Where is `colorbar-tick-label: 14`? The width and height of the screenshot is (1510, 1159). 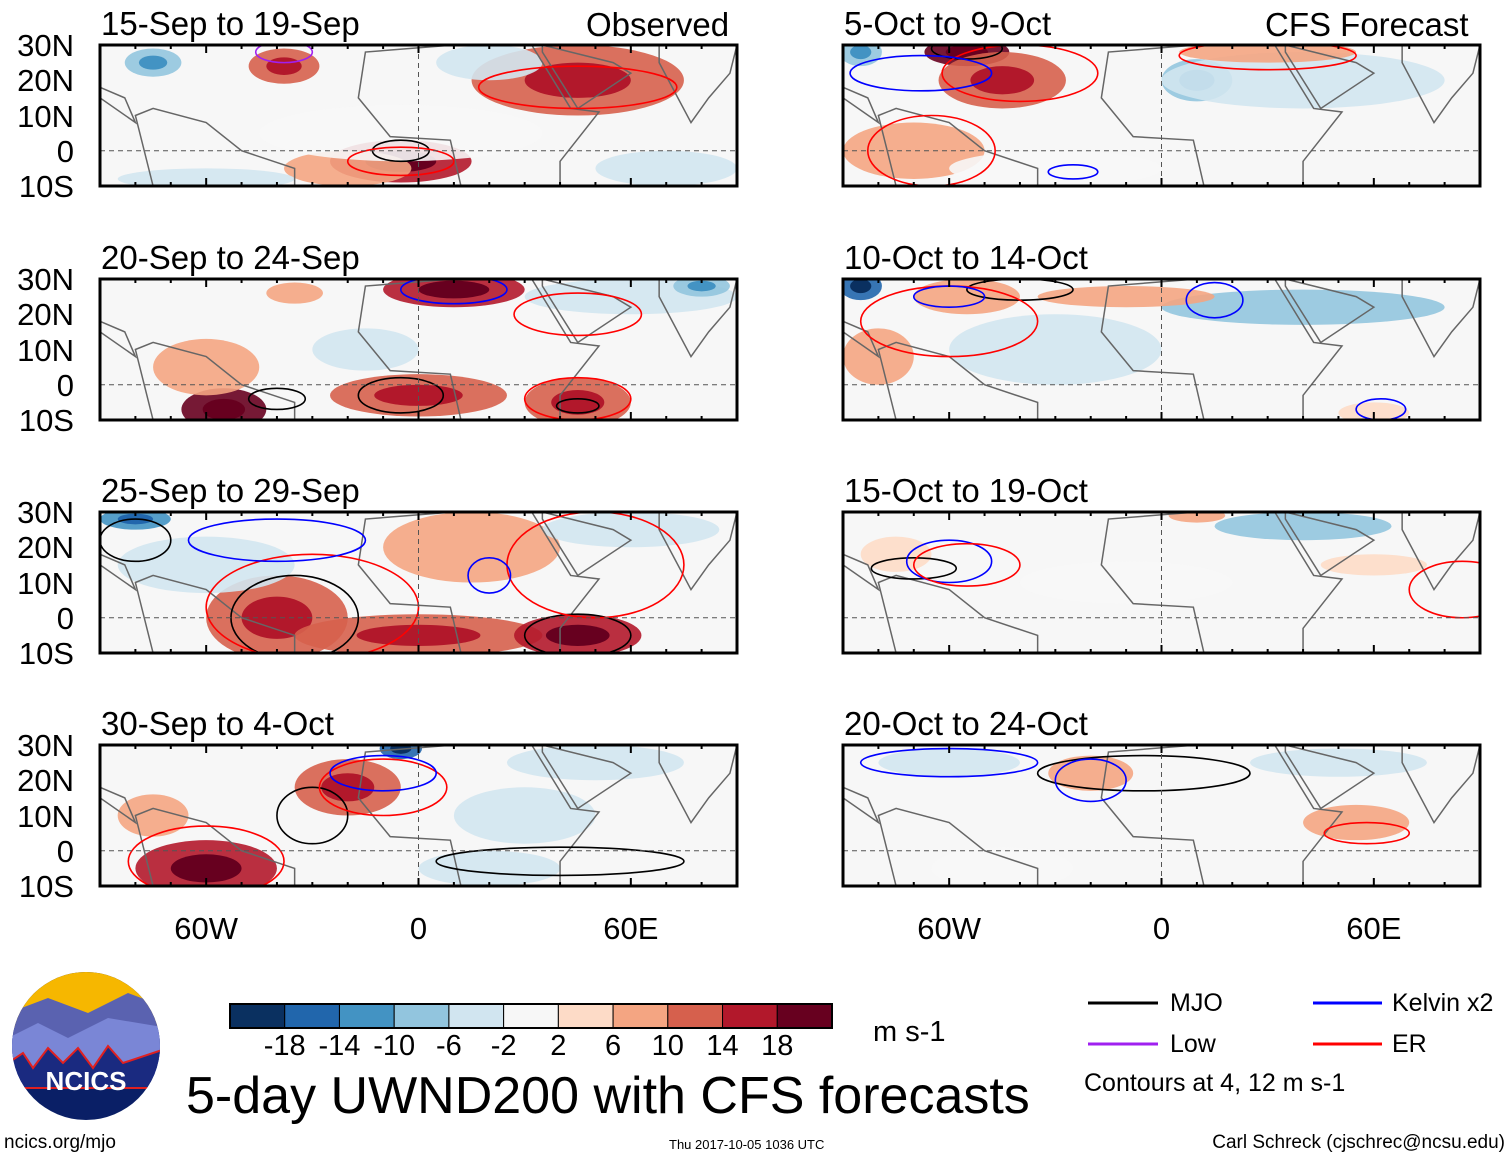
colorbar-tick-label: 14 is located at coordinates (722, 1046).